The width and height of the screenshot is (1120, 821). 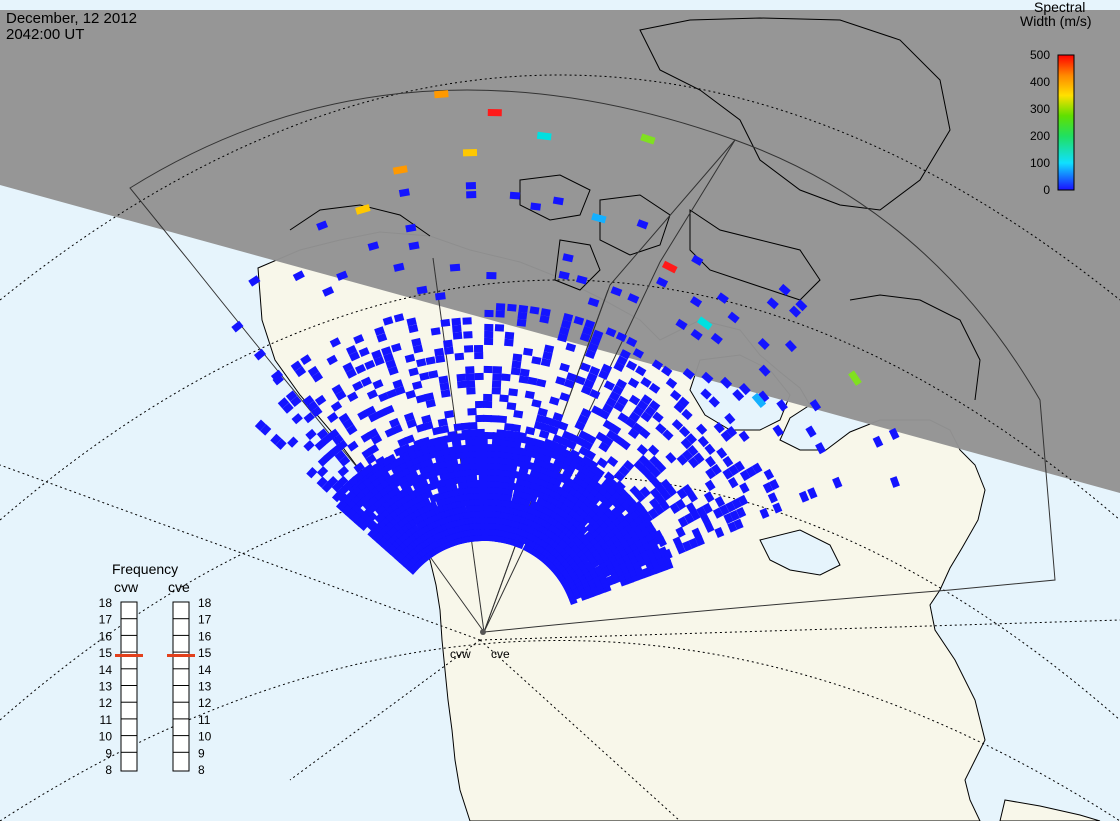 What do you see at coordinates (106, 636) in the screenshot?
I see `frequency-tick-label: 16` at bounding box center [106, 636].